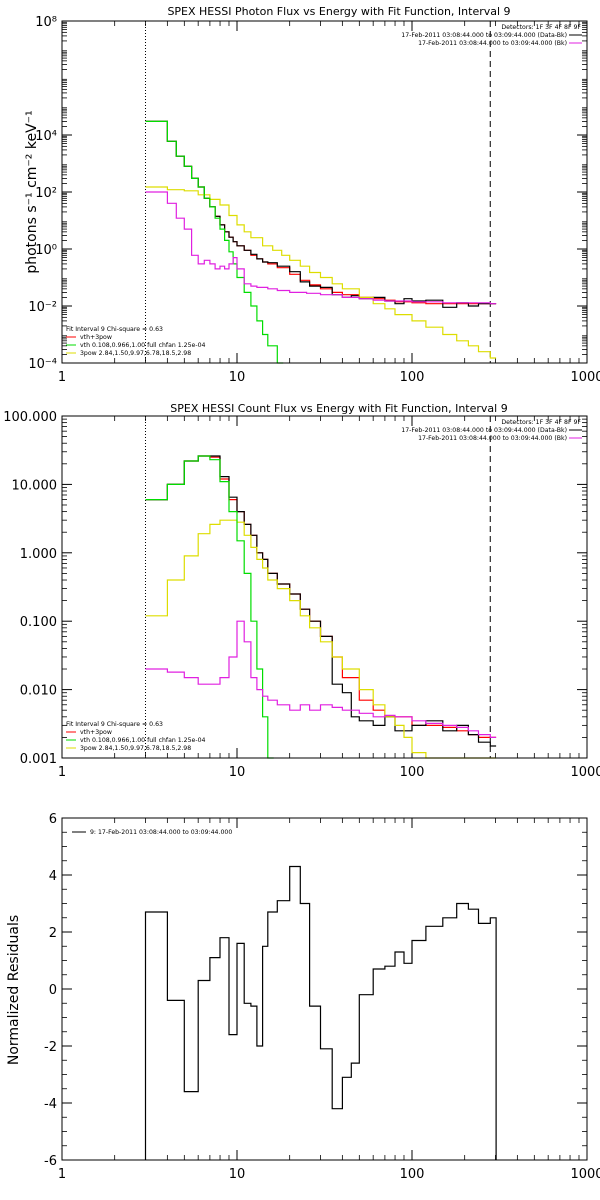 This screenshot has width=600, height=1200. What do you see at coordinates (32, 191) in the screenshot?
I see `y-axis-label: photons s⁻¹ cm⁻² keV⁻¹` at bounding box center [32, 191].